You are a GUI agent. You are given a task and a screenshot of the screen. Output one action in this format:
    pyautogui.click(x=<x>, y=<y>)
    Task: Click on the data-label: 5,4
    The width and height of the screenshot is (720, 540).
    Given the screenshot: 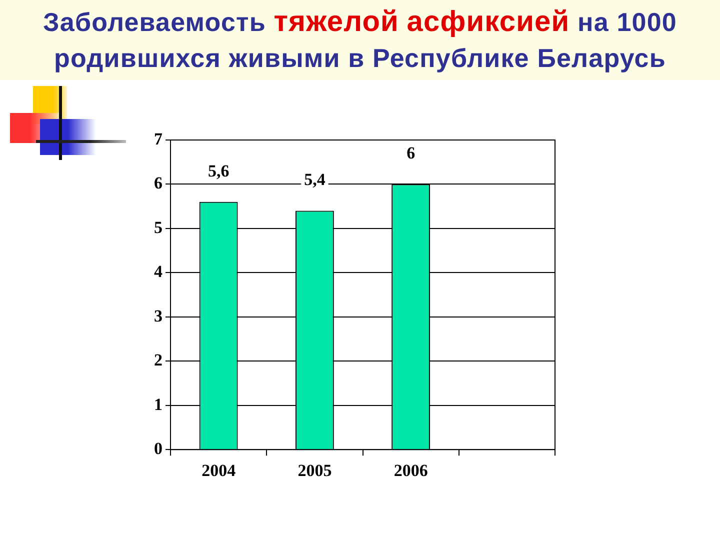 What is the action you would take?
    pyautogui.click(x=315, y=180)
    